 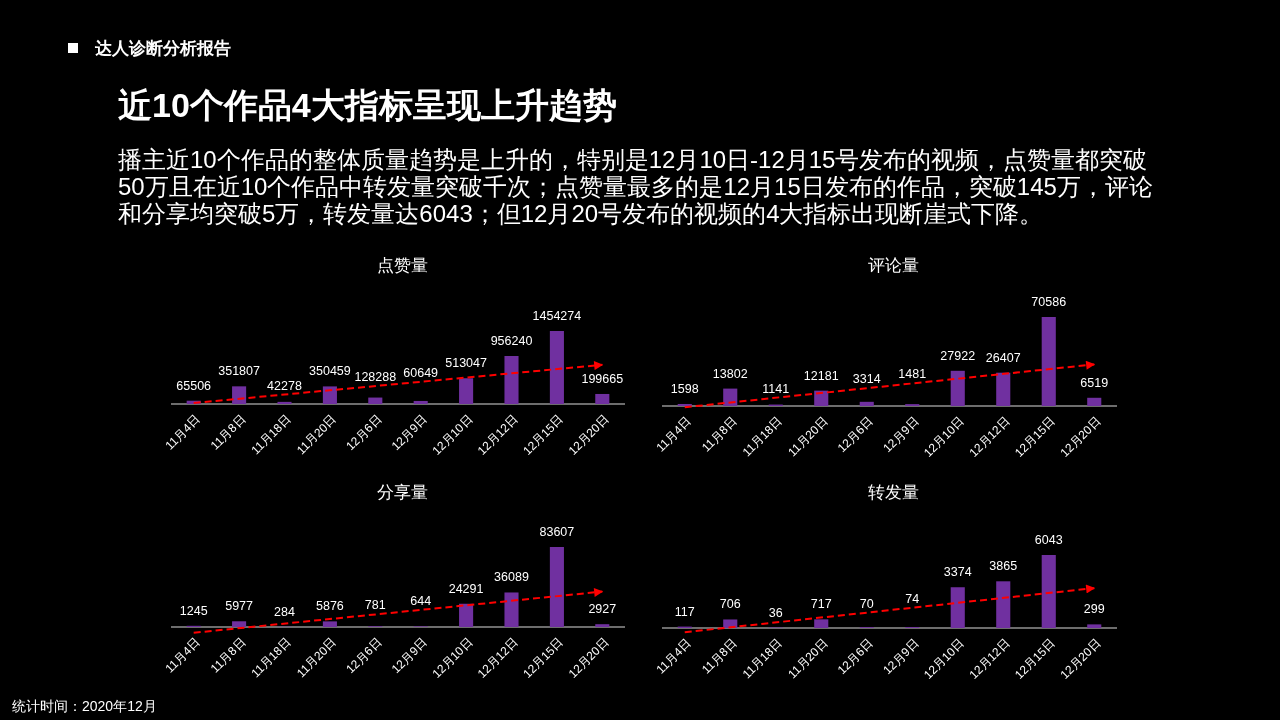 What do you see at coordinates (821, 604) in the screenshot?
I see `data-label: 717` at bounding box center [821, 604].